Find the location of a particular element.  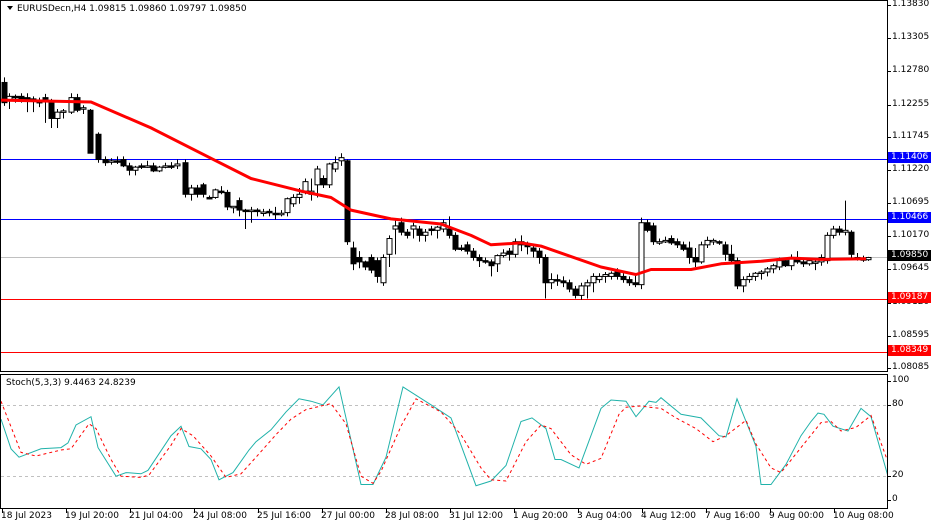

price-label: 1.12255 is located at coordinates (911, 104).